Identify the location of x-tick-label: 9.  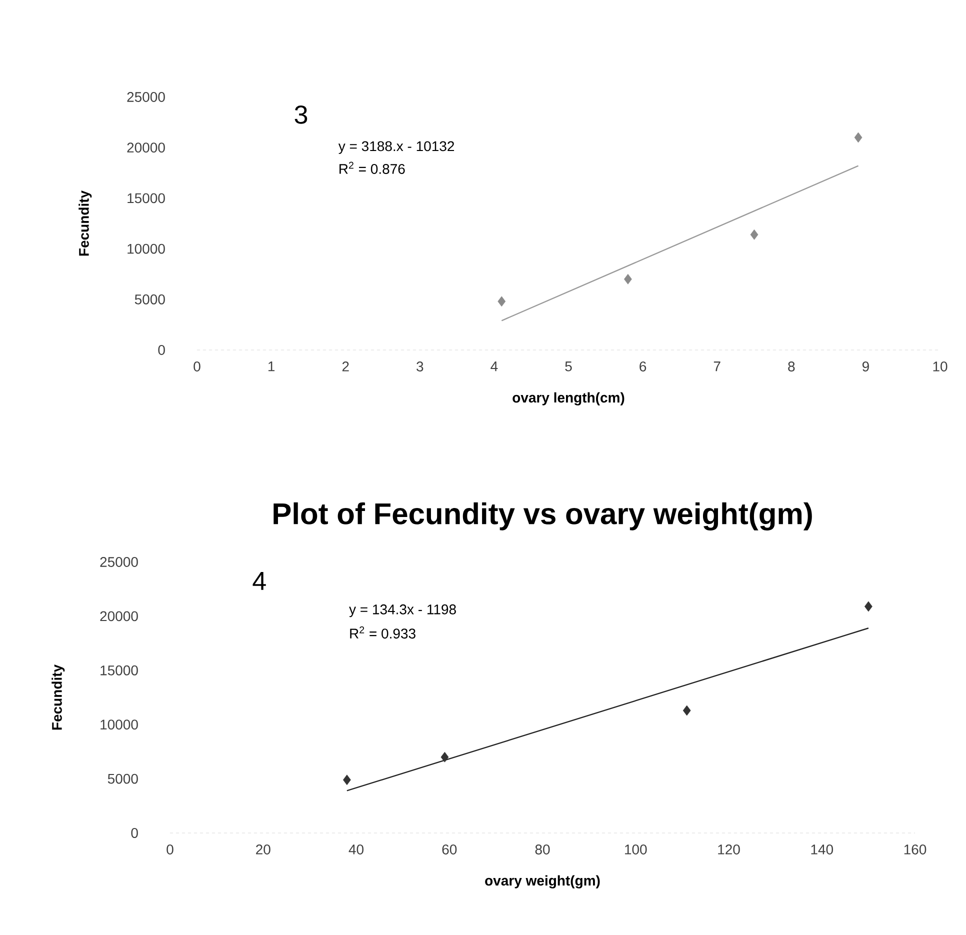
(865, 367).